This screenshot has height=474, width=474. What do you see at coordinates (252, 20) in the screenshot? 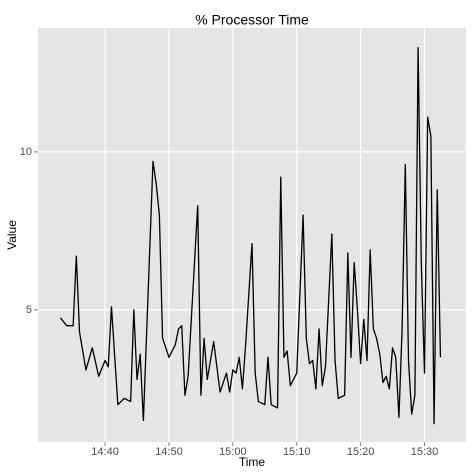
I see `chart-title: % Processor Time` at bounding box center [252, 20].